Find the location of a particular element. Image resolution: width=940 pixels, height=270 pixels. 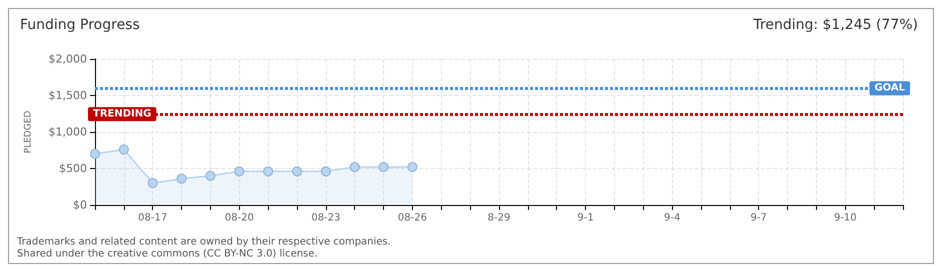

x-tick-label: 08-26 is located at coordinates (412, 218).